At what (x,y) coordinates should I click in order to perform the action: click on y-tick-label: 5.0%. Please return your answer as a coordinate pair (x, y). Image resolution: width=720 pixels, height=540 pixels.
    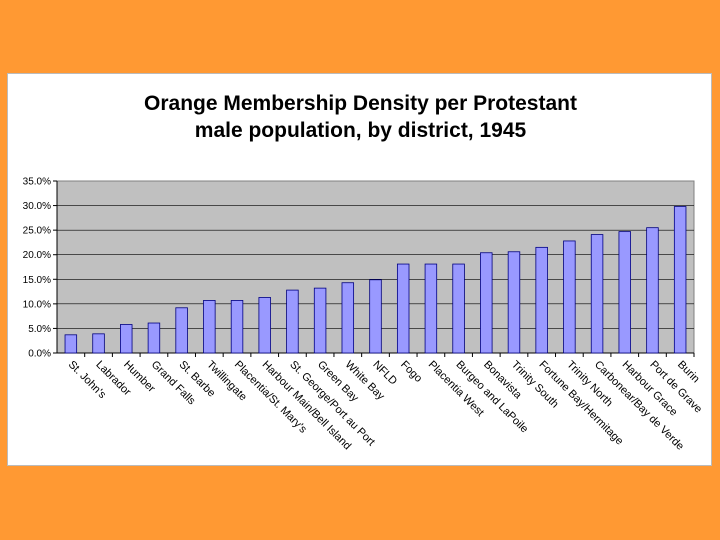
    Looking at the image, I should click on (39, 329).